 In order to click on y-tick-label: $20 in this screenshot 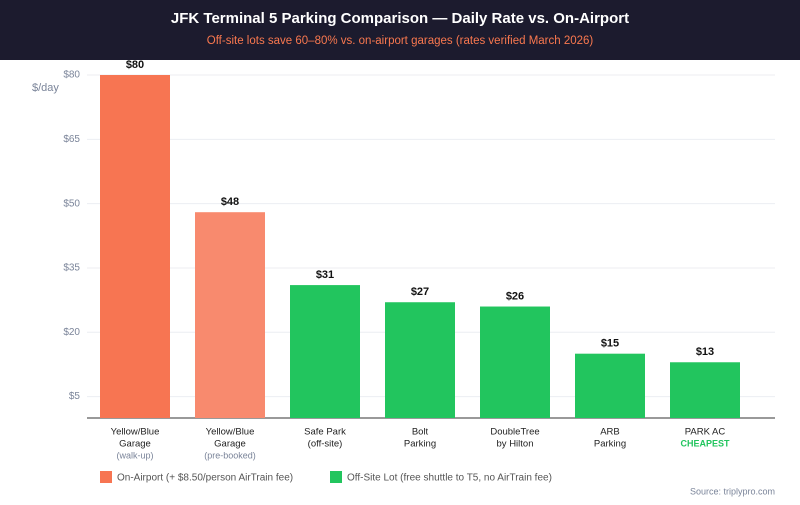, I will do `click(71, 332)`.